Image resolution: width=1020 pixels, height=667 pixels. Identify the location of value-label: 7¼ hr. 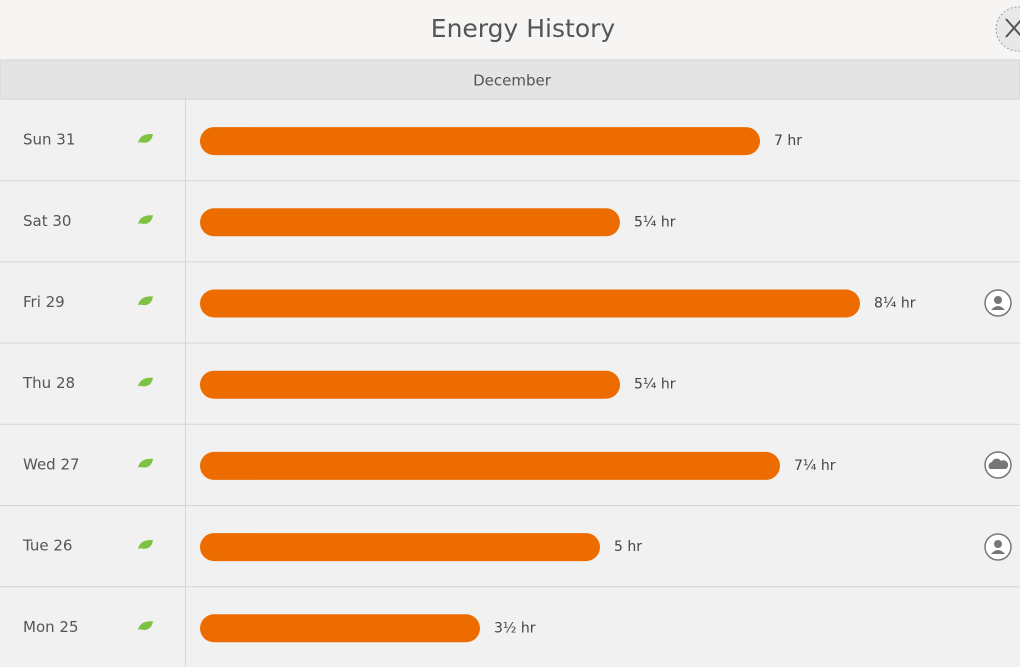
(815, 466).